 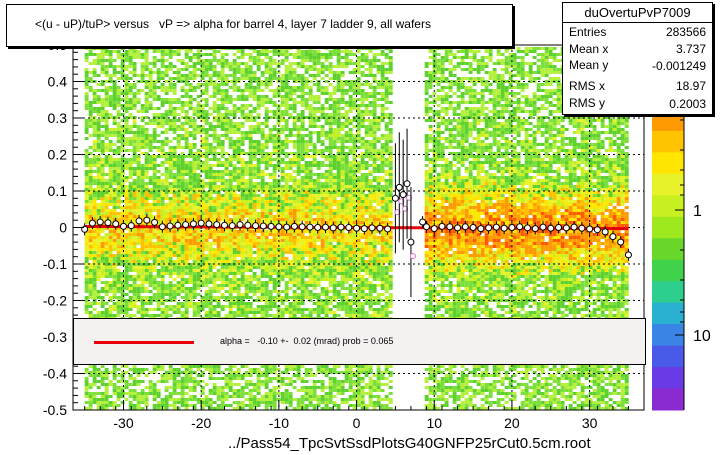 What do you see at coordinates (58, 191) in the screenshot?
I see `y-tick-label: 0.1` at bounding box center [58, 191].